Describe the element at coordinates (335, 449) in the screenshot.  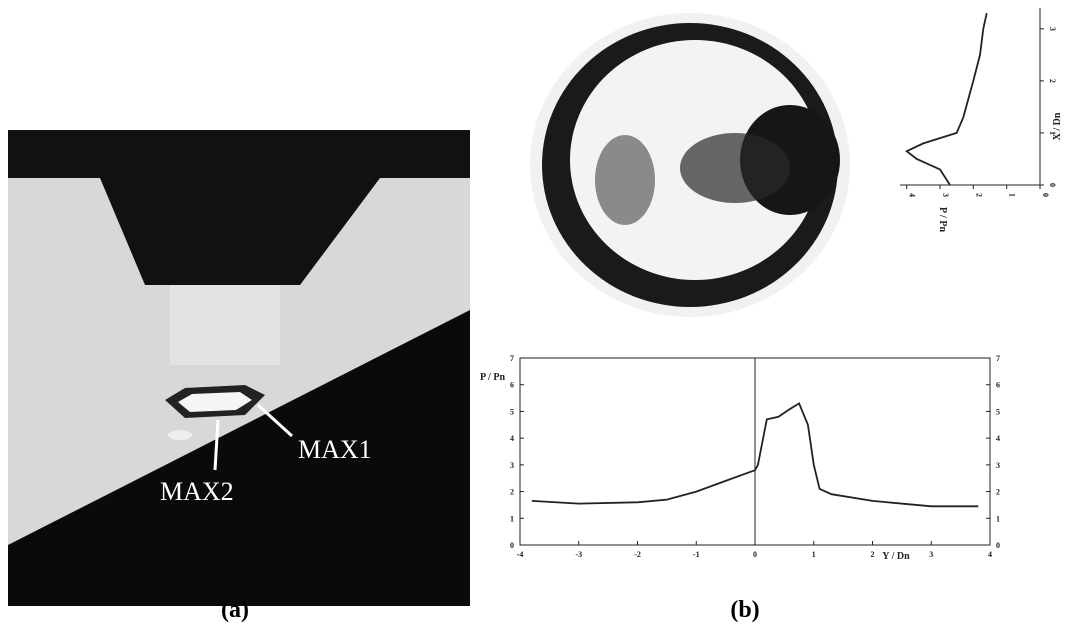
I see `annotation: MAX1` at that location.